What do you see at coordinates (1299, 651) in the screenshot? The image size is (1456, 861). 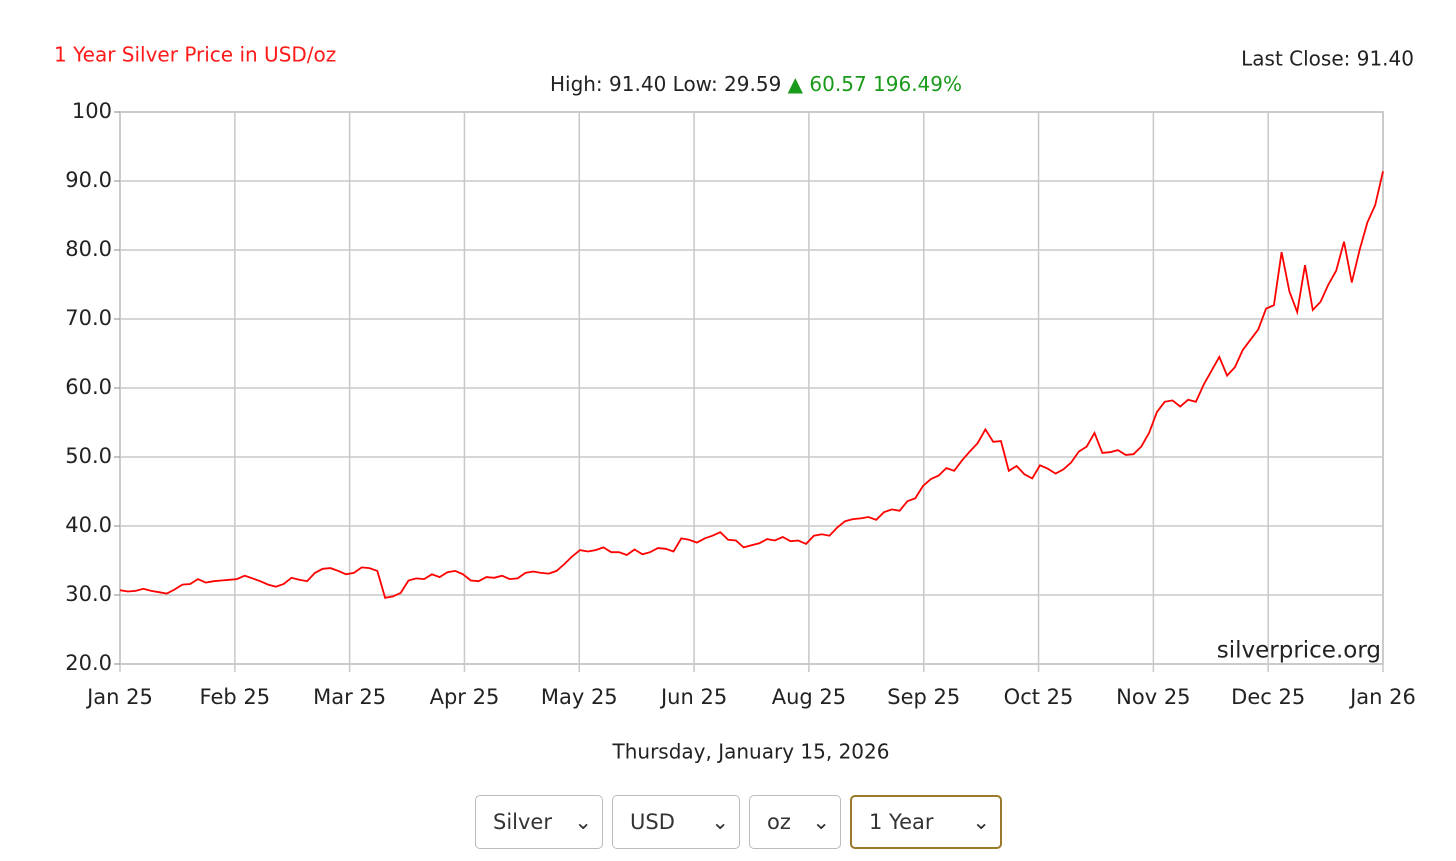 I see `watermark: silverprice.org` at bounding box center [1299, 651].